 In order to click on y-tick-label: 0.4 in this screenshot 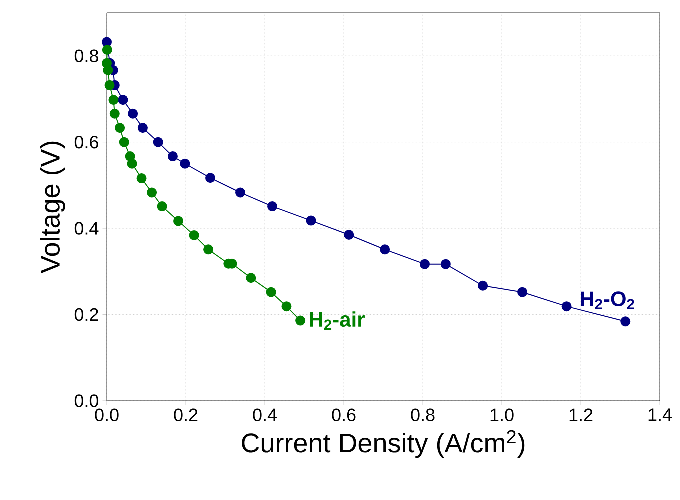, I will do `click(86, 228)`.